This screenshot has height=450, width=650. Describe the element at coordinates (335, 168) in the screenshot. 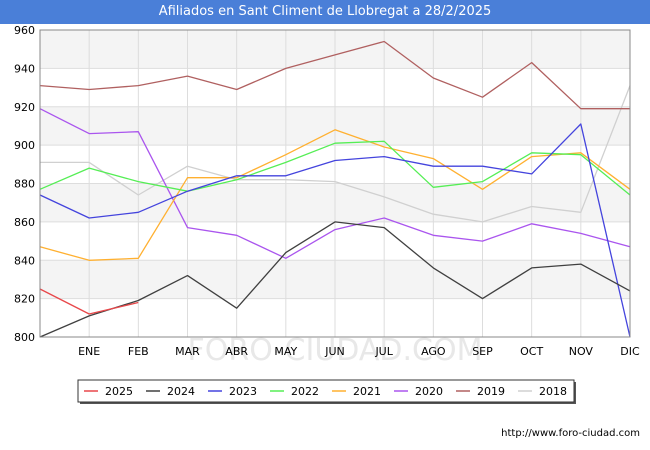

I see `series-line-2022` at that location.